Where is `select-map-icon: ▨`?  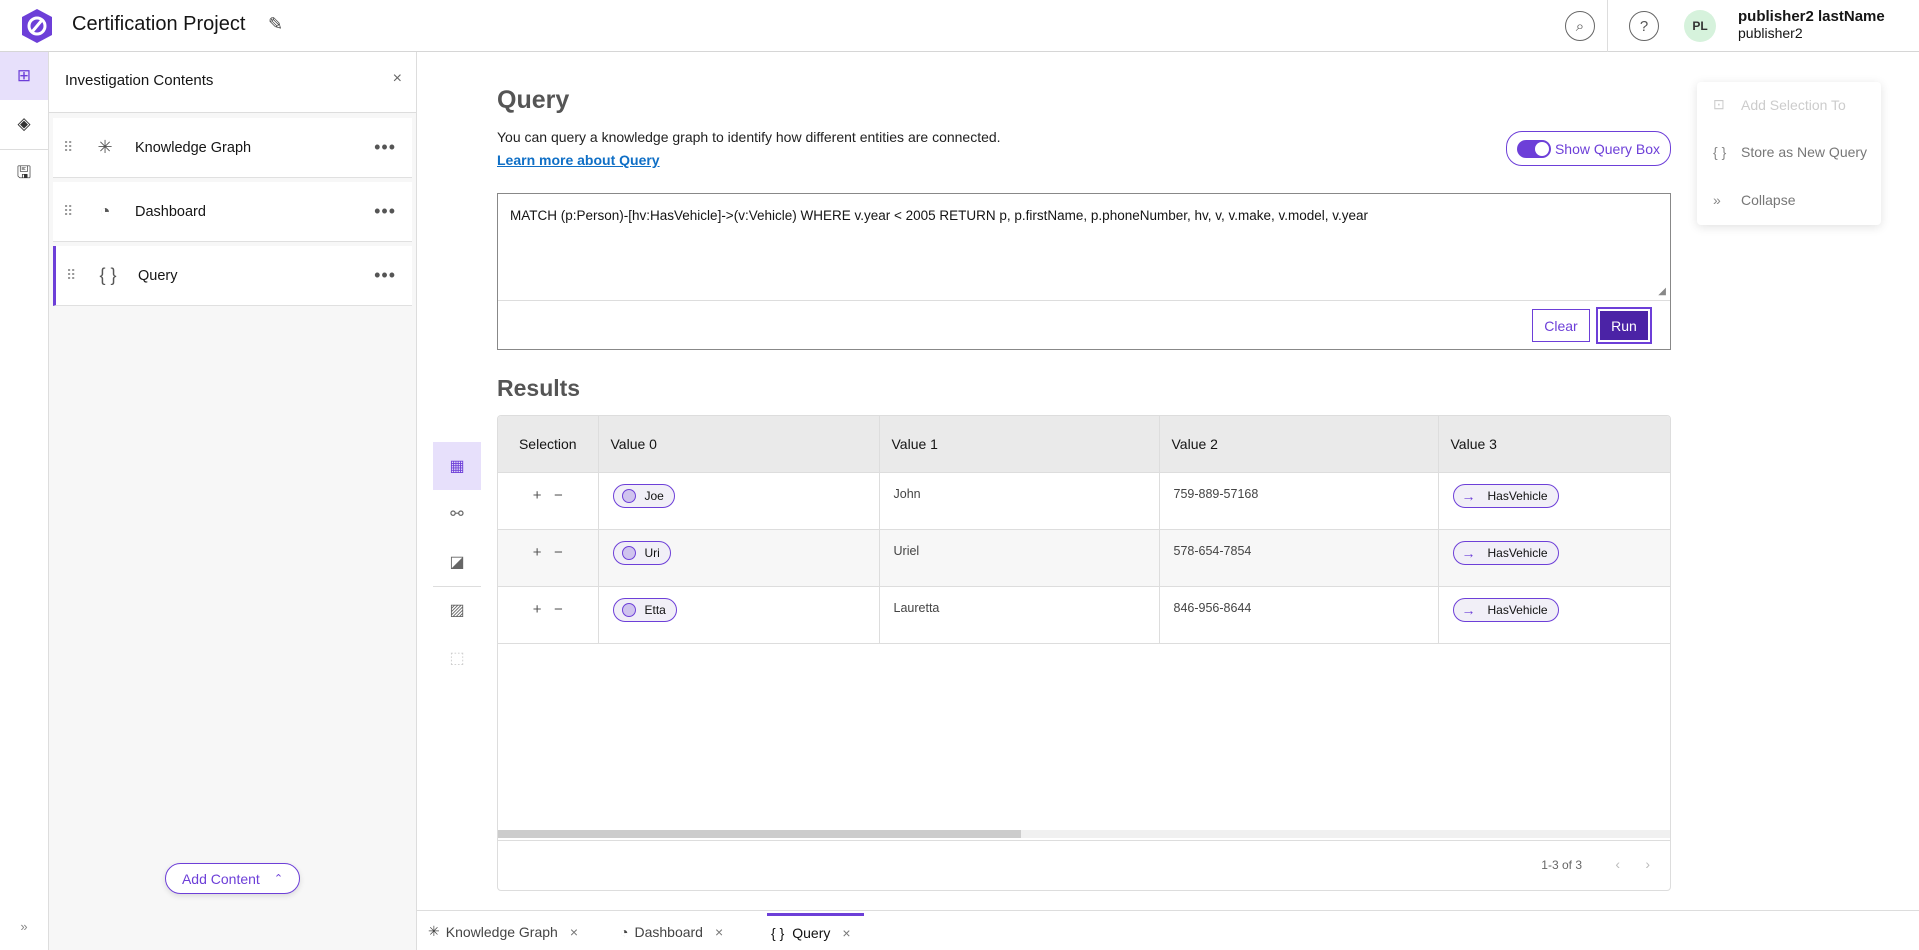 select-map-icon: ▨ is located at coordinates (457, 610).